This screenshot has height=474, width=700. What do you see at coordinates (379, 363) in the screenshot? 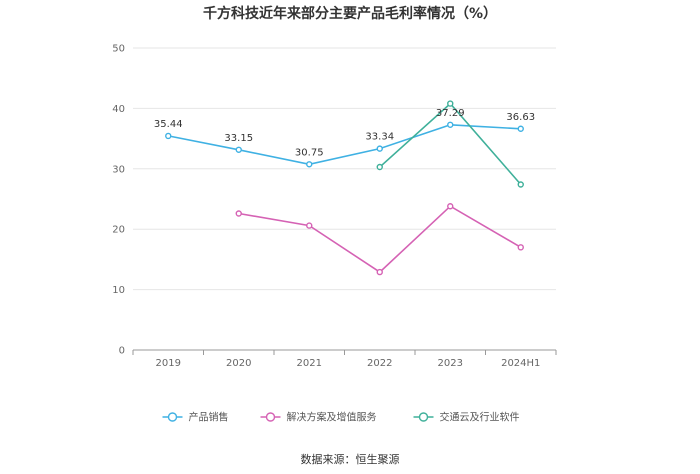
I see `x-tick-label: 2022` at bounding box center [379, 363].